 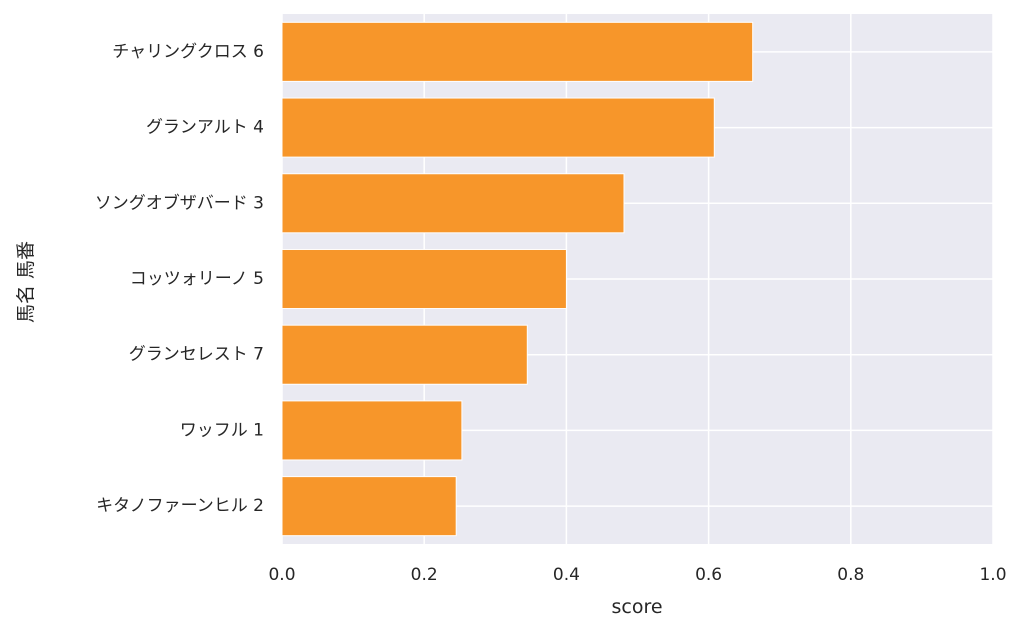 I want to click on y-axis-label: 馬名 馬番, so click(x=26, y=282).